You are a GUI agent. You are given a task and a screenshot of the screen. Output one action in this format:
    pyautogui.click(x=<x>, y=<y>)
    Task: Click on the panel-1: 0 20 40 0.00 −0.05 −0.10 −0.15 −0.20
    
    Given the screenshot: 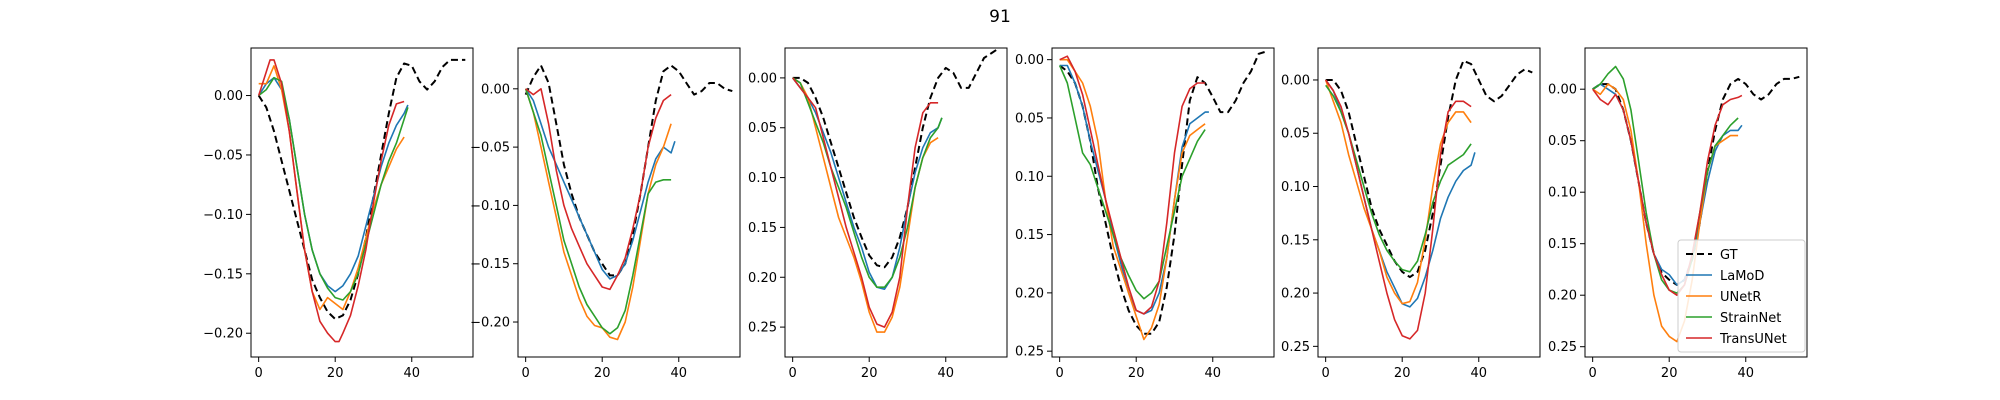 What is the action you would take?
    pyautogui.click(x=338, y=214)
    